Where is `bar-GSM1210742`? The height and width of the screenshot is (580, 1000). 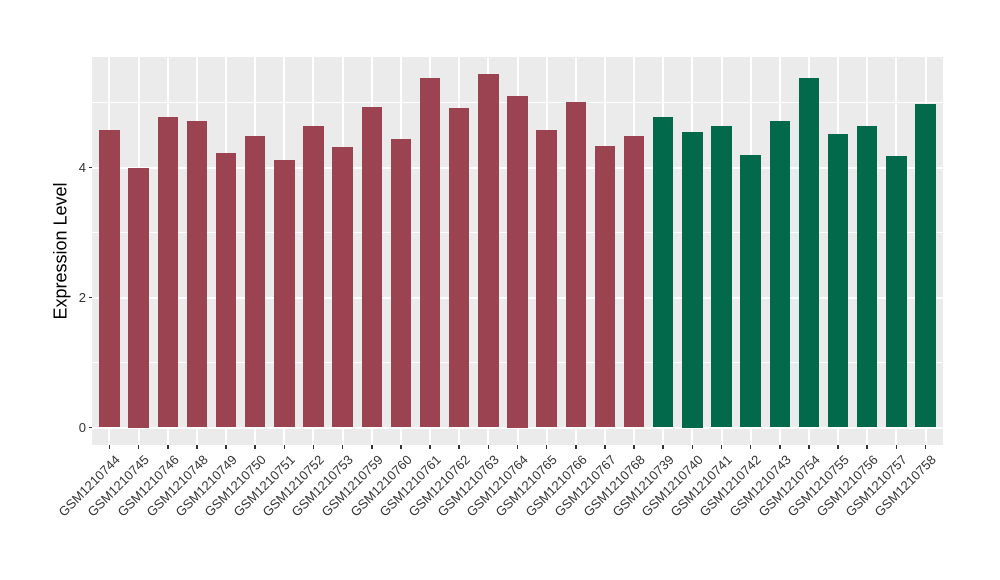
bar-GSM1210742 is located at coordinates (750, 291).